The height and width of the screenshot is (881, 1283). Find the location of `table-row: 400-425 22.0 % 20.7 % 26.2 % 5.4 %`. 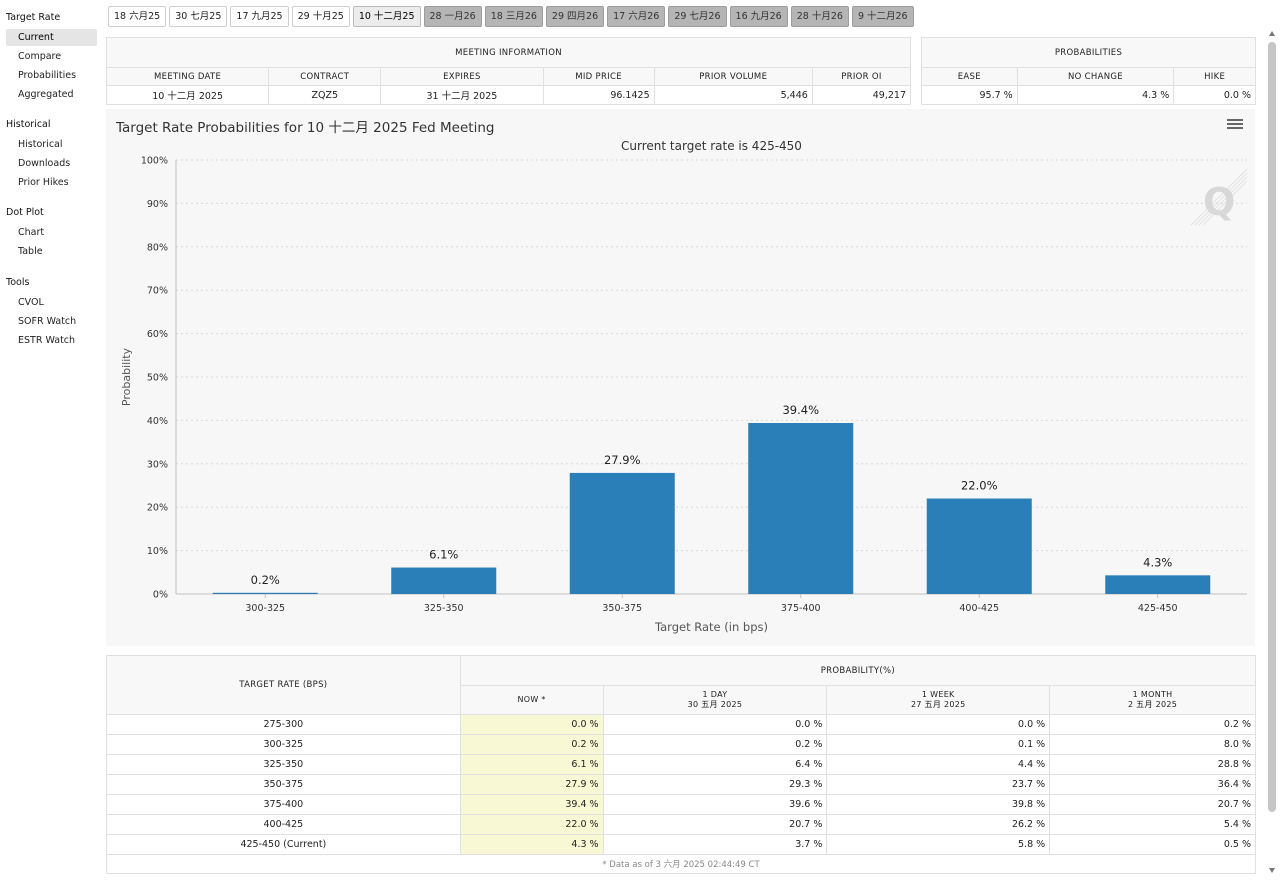

table-row: 400-425 22.0 % 20.7 % 26.2 % 5.4 % is located at coordinates (681, 824).